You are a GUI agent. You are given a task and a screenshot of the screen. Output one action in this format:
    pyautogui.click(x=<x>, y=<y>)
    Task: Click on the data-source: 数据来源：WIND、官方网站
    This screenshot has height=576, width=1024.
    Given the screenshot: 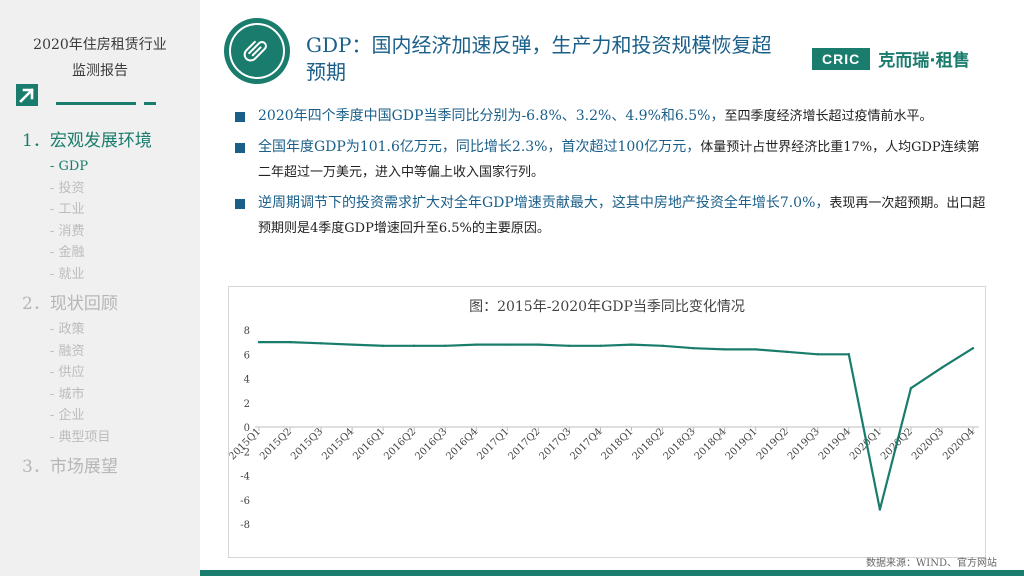 What is the action you would take?
    pyautogui.click(x=931, y=563)
    